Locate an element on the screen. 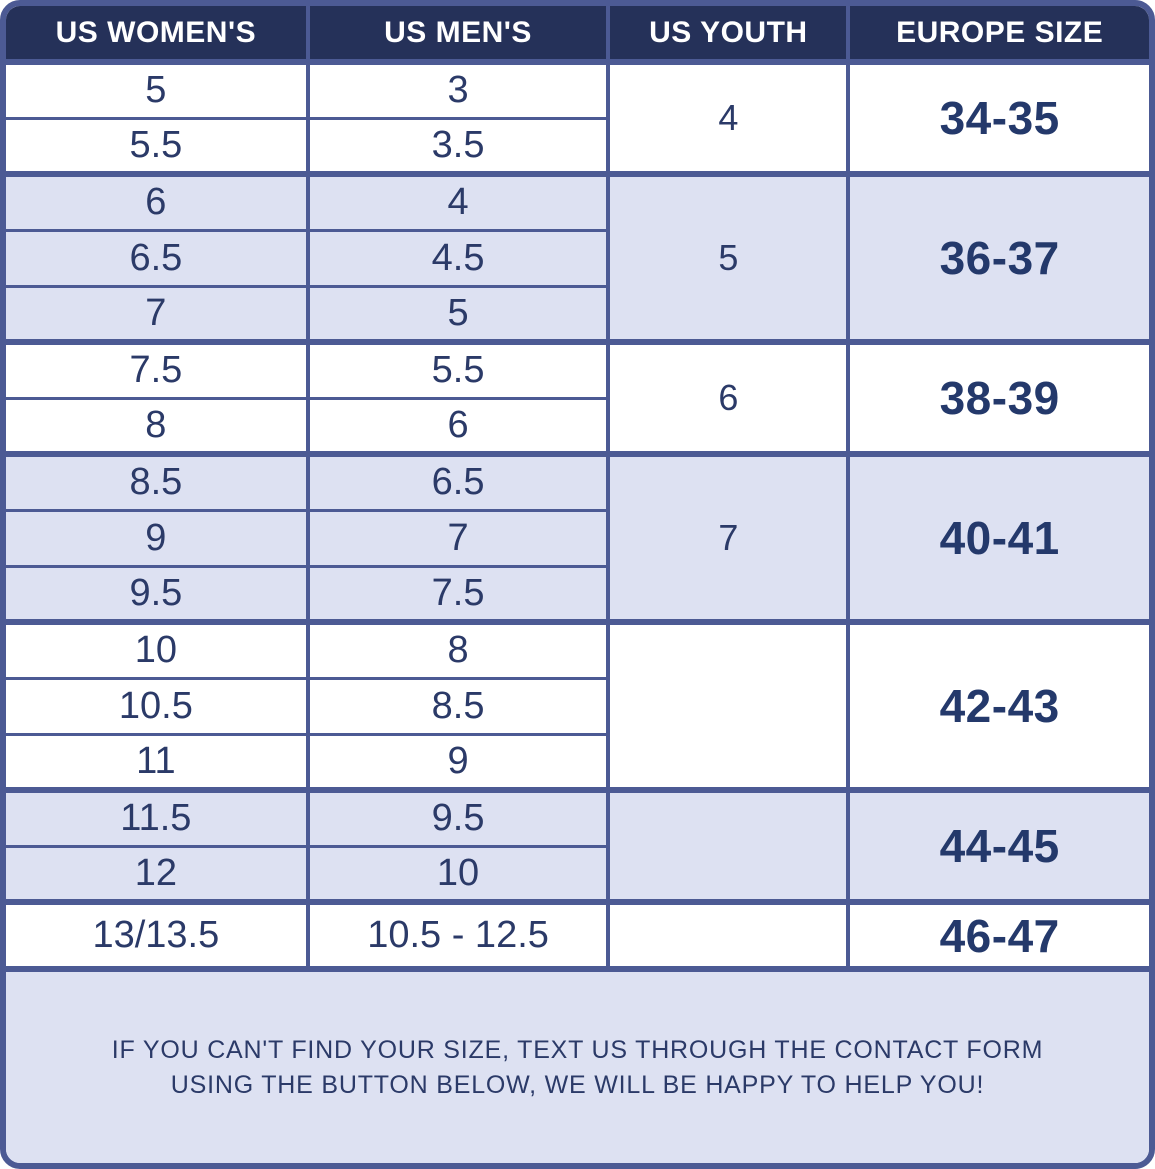  table-row: 12 10 is located at coordinates (577, 874).